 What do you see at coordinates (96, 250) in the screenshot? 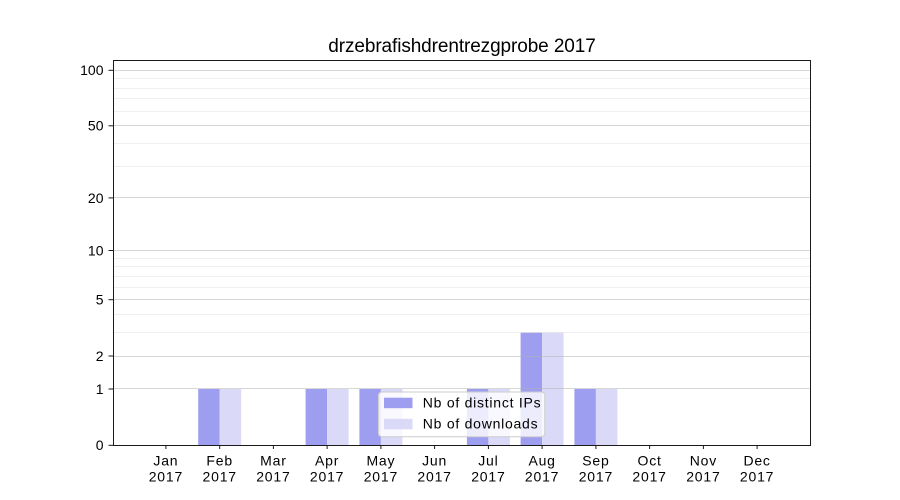
I see `svg-text: 10` at bounding box center [96, 250].